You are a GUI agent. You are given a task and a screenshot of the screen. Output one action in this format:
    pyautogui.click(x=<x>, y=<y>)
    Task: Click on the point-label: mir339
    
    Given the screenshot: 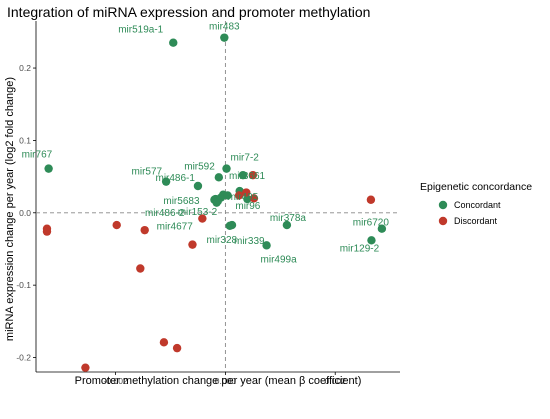 What is the action you would take?
    pyautogui.click(x=249, y=241)
    